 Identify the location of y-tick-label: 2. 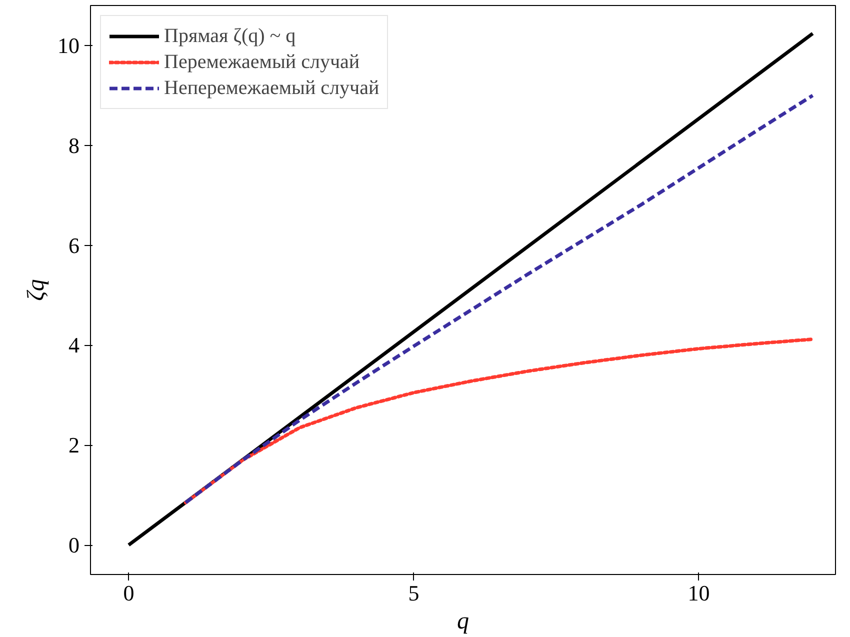
(74, 445).